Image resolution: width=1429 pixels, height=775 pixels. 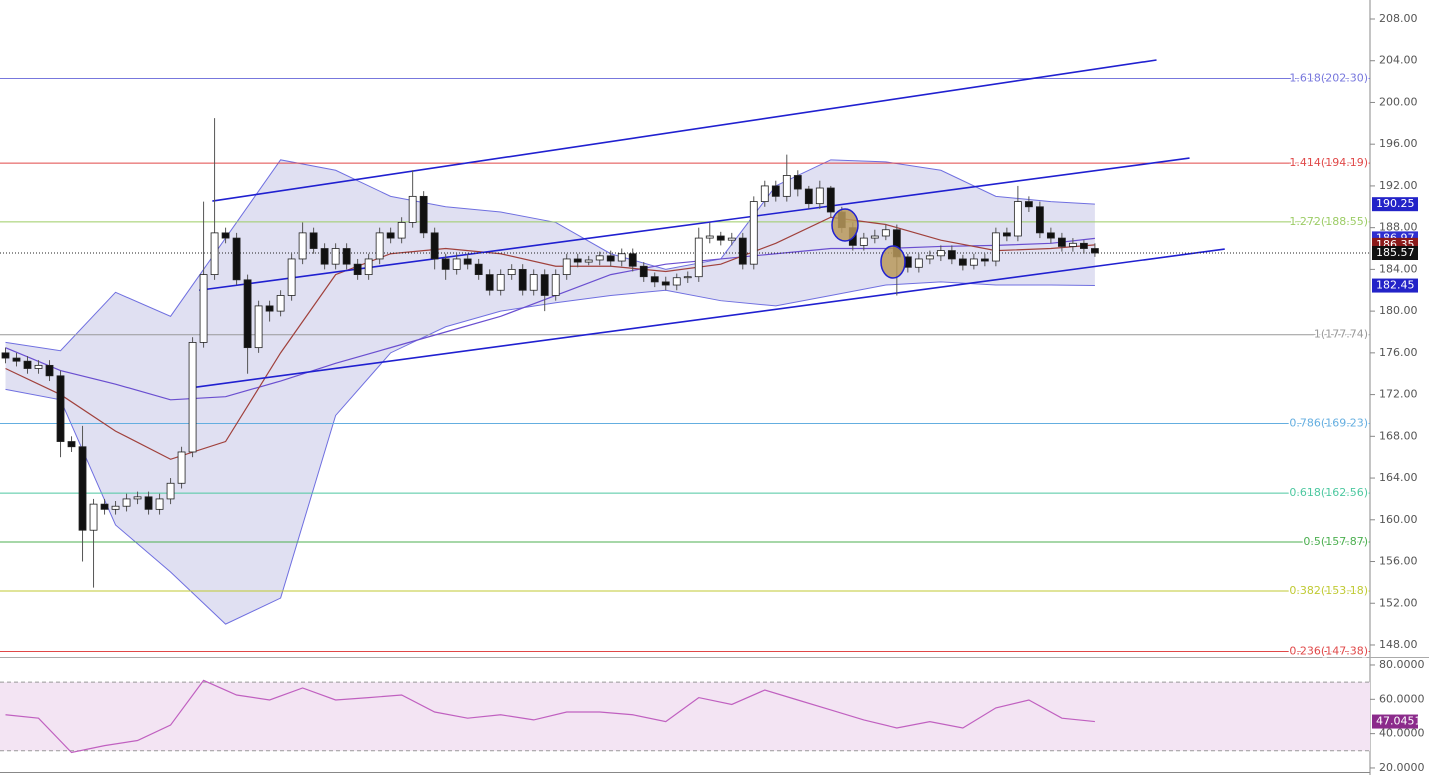 I want to click on fib-label: 1.272(188.55), so click(x=1328, y=221).